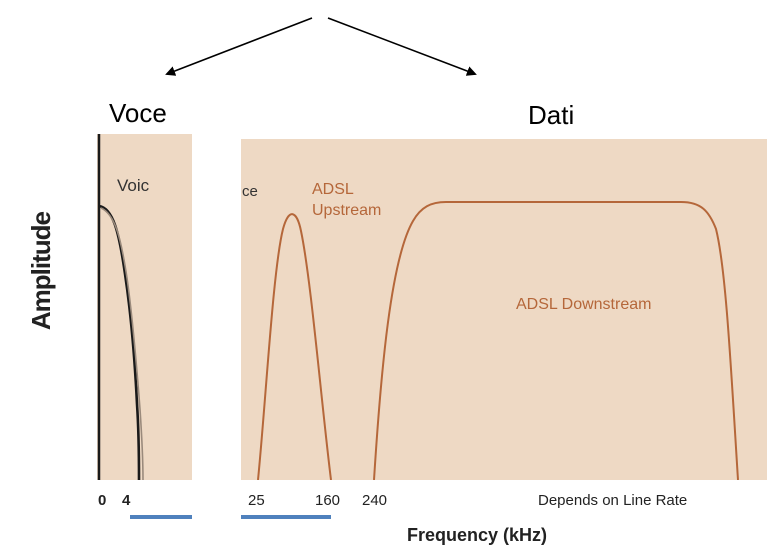 This screenshot has width=767, height=552. I want to click on x-axis-title: Frequency (kHz), so click(477, 535).